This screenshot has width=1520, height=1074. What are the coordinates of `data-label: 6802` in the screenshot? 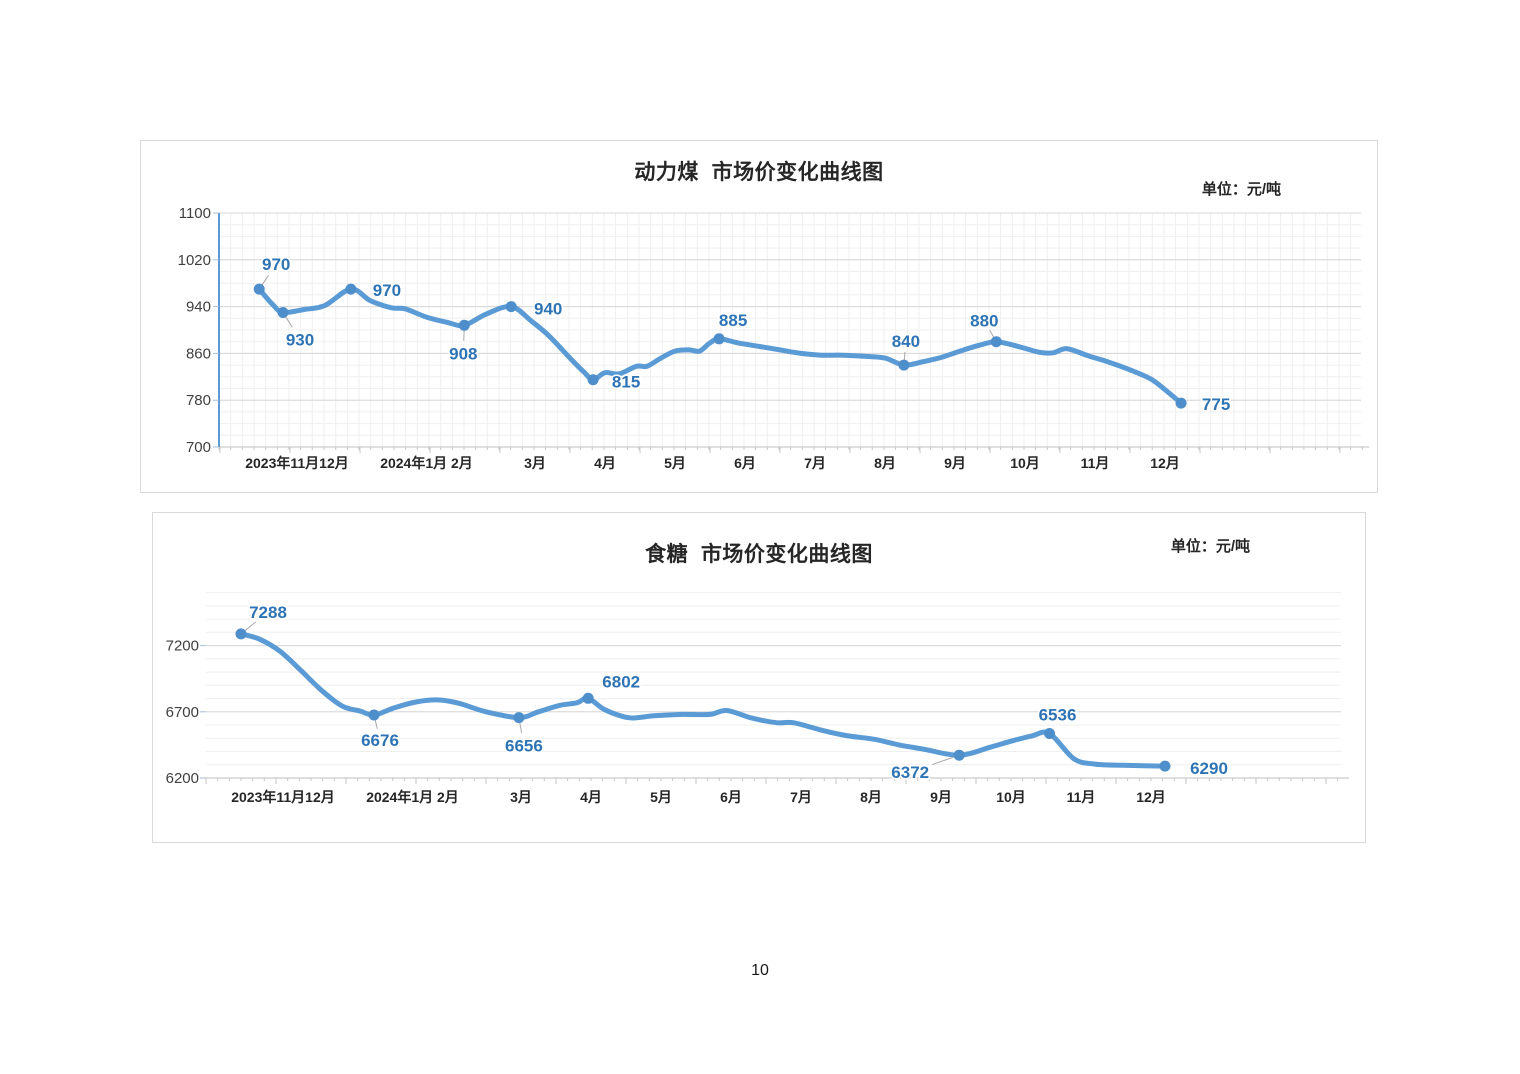 It's located at (621, 681).